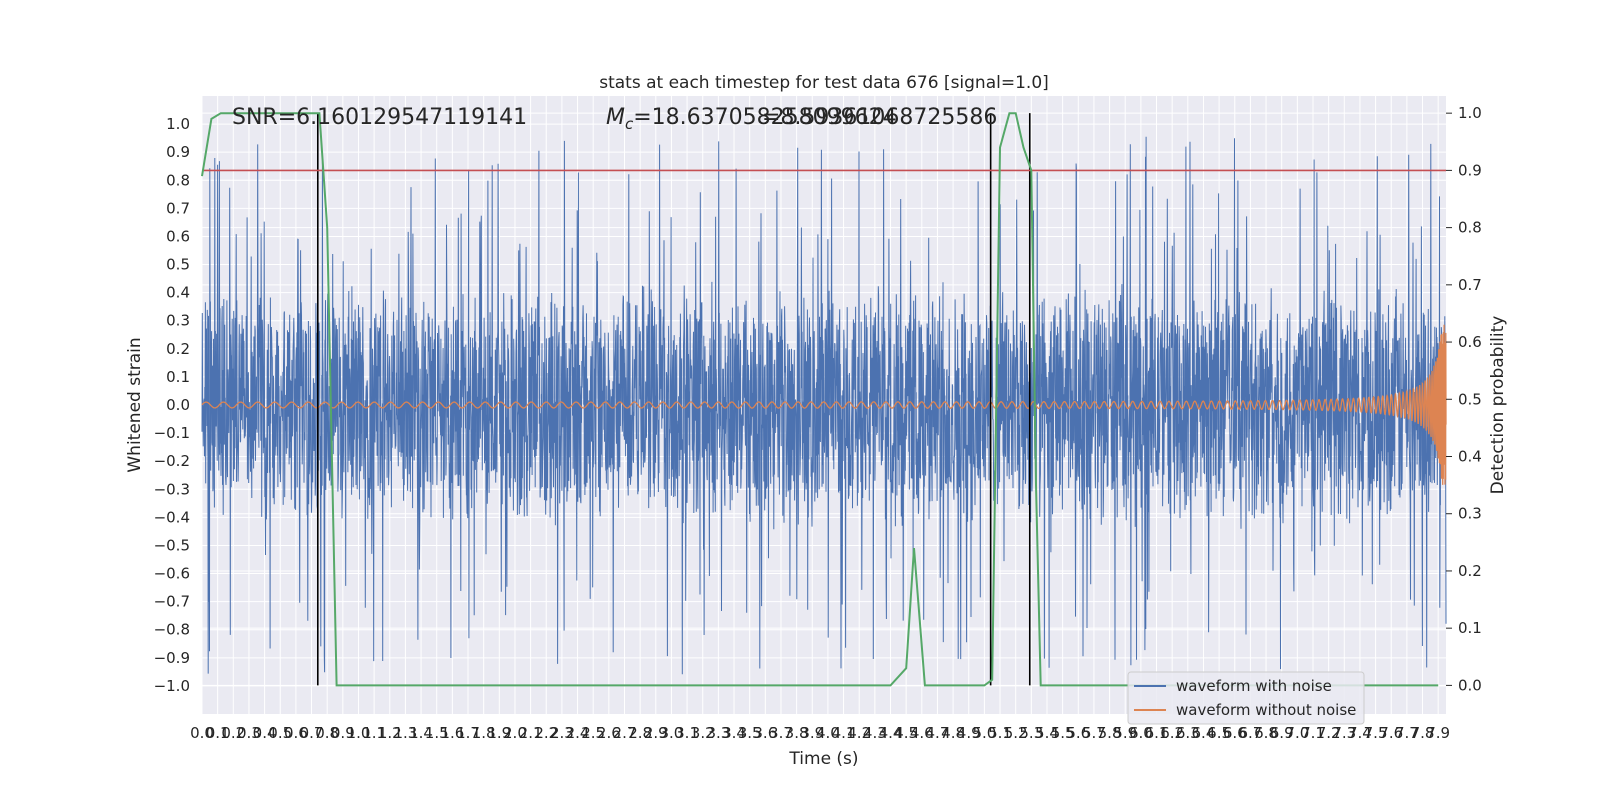  Describe the element at coordinates (172, 630) in the screenshot. I see `y-tick-label: −0.8` at that location.